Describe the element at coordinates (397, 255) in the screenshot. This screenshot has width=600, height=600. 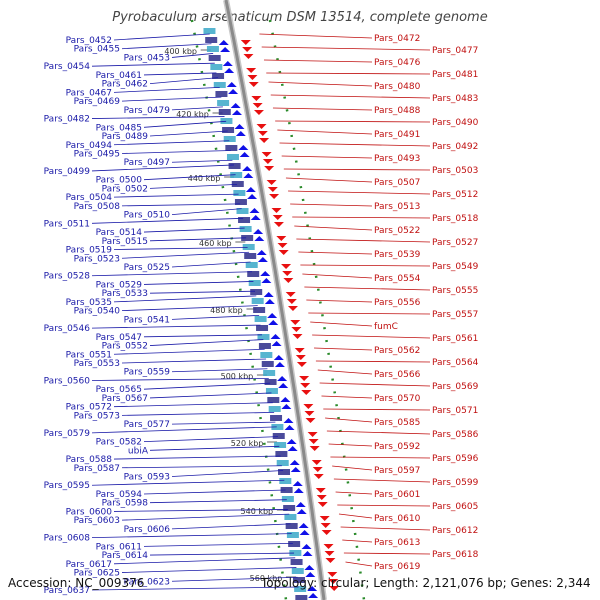
I see `right-gene-label: Pars_0539` at that location.